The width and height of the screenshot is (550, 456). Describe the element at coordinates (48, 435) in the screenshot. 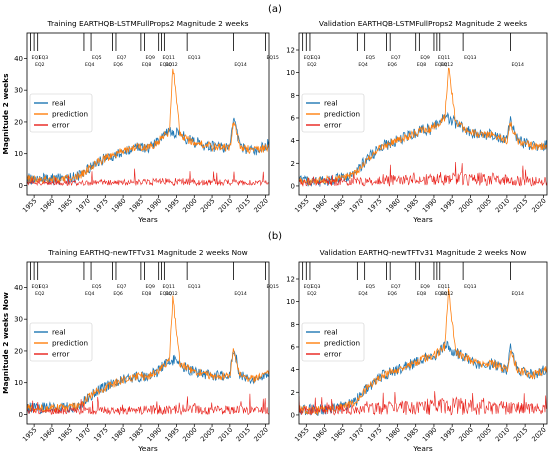

I see `x-tick-label: 1960` at that location.